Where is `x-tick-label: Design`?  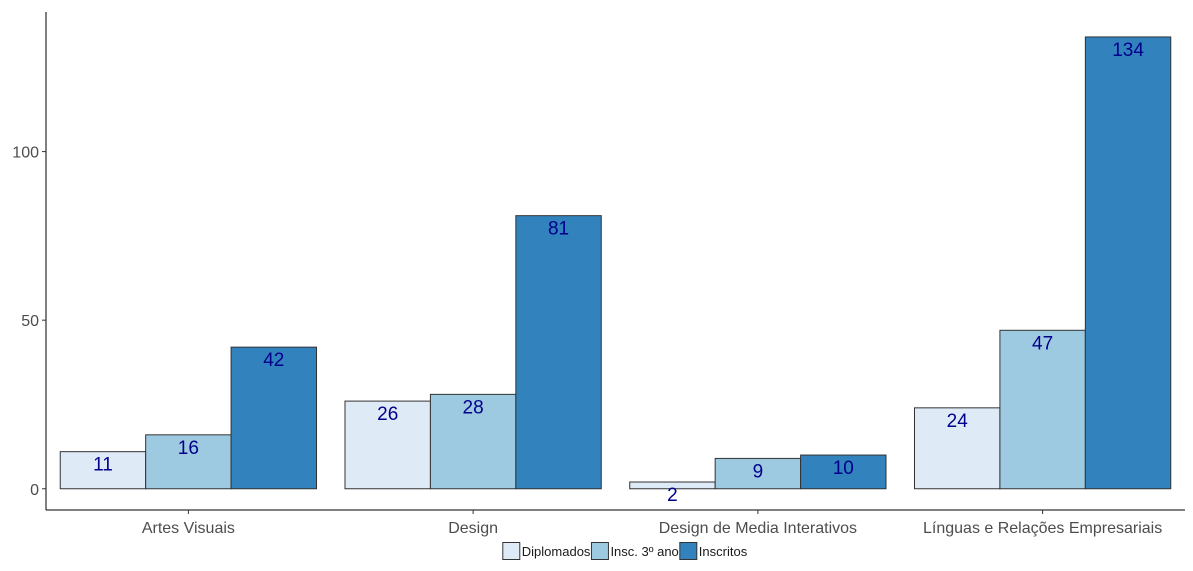
x-tick-label: Design is located at coordinates (473, 528).